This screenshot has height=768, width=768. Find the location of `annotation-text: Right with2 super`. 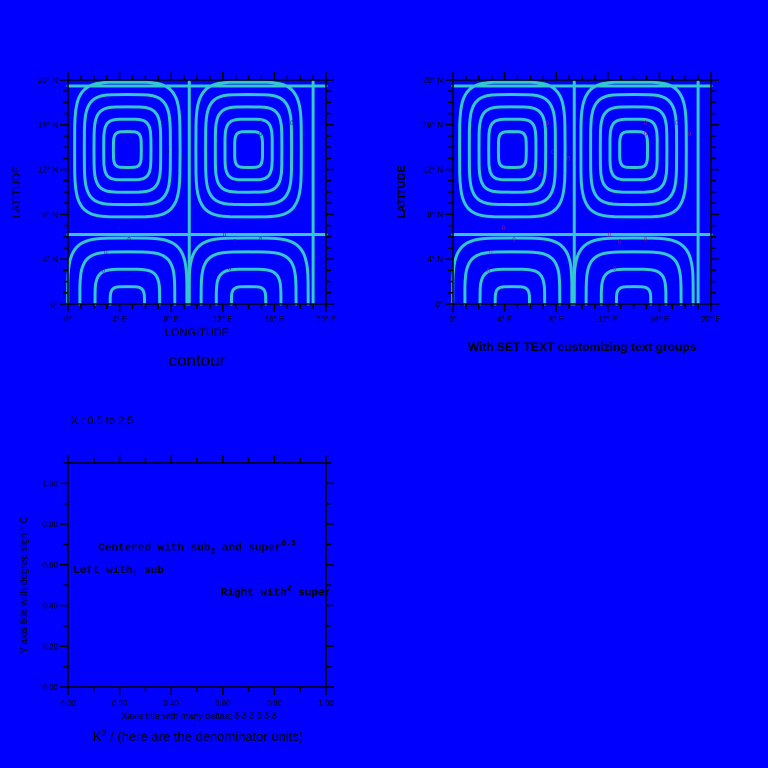

annotation-text: Right with2 super is located at coordinates (276, 591).